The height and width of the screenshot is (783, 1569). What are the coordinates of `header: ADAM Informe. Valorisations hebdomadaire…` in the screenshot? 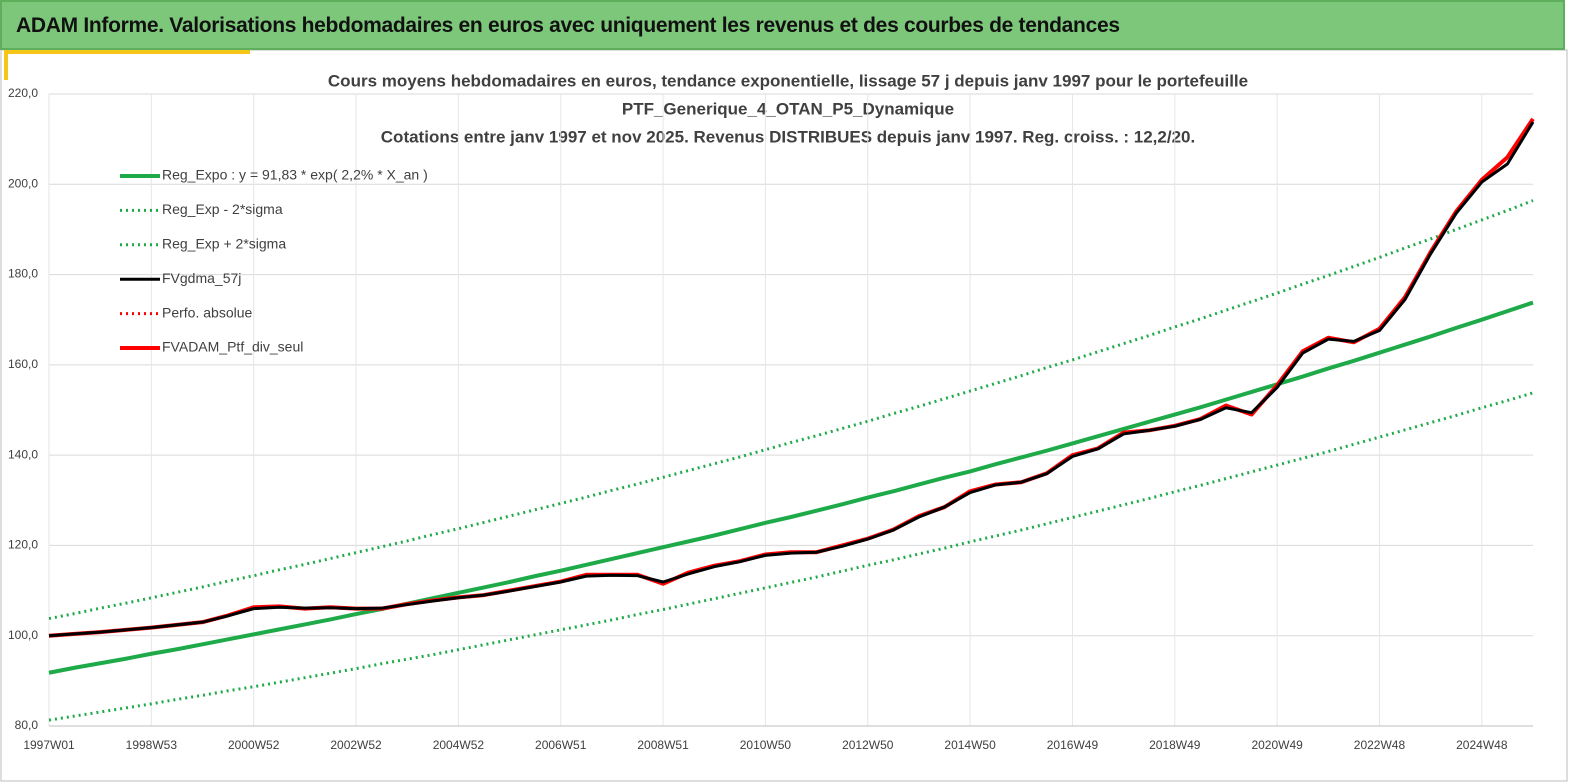 It's located at (782, 25).